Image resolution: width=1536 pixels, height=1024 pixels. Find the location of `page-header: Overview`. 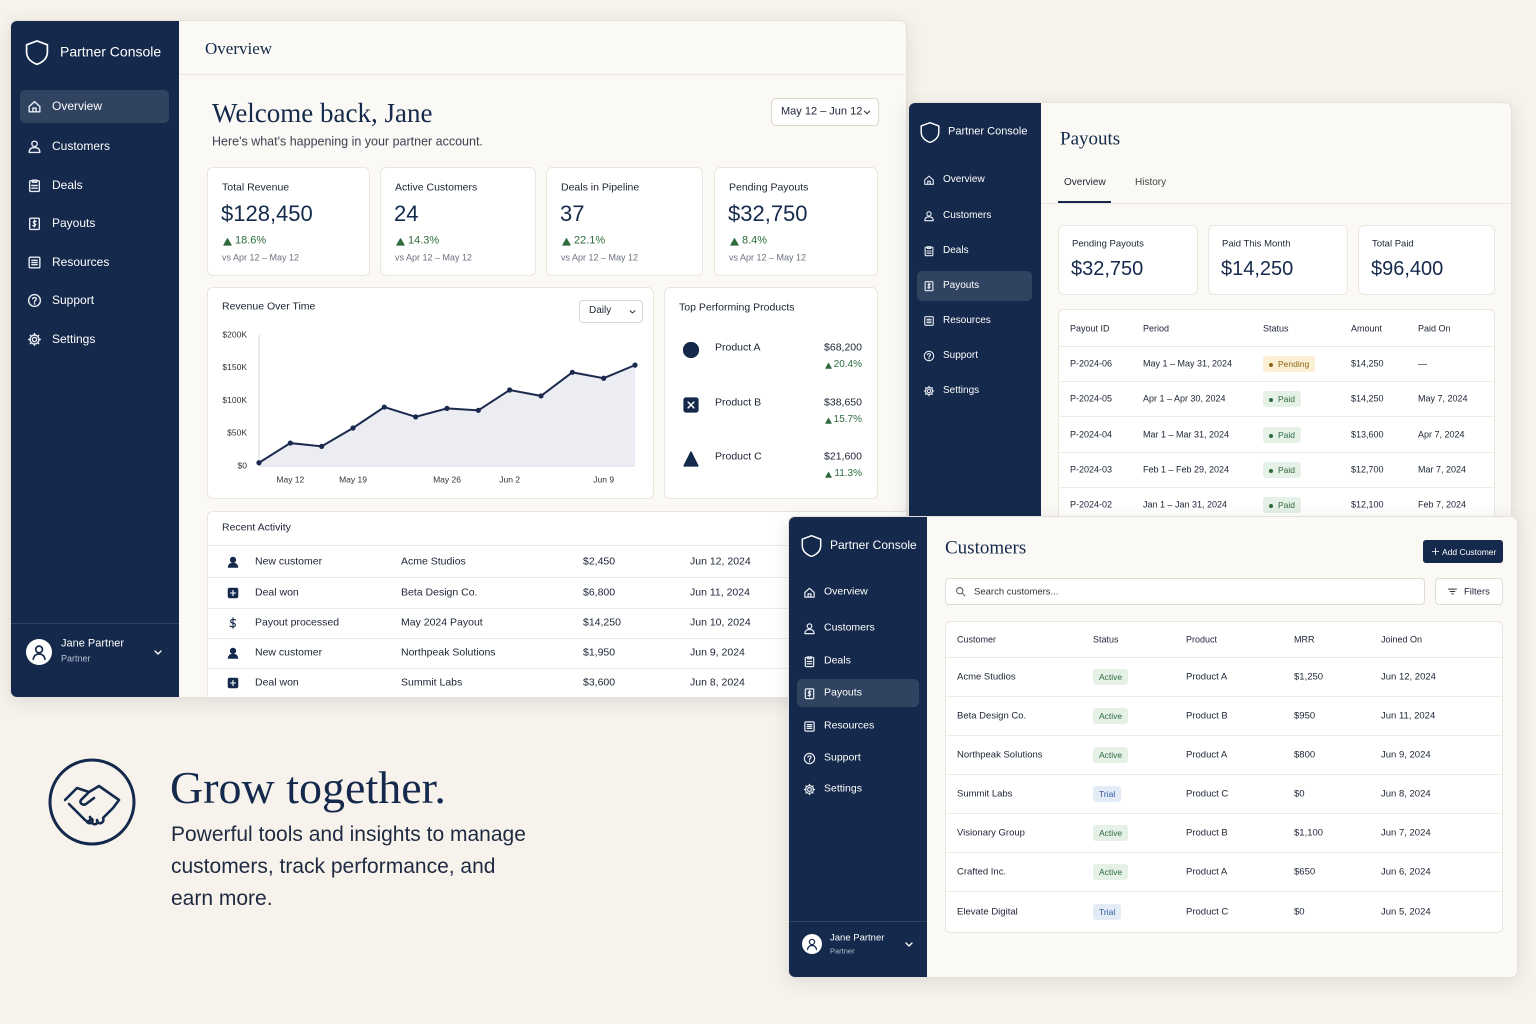

page-header: Overview is located at coordinates (239, 48).